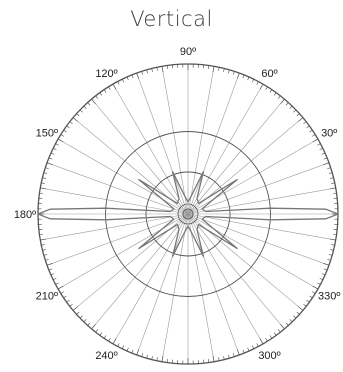 This screenshot has height=372, width=343. Describe the element at coordinates (188, 52) in the screenshot. I see `angle-label: 90º` at that location.